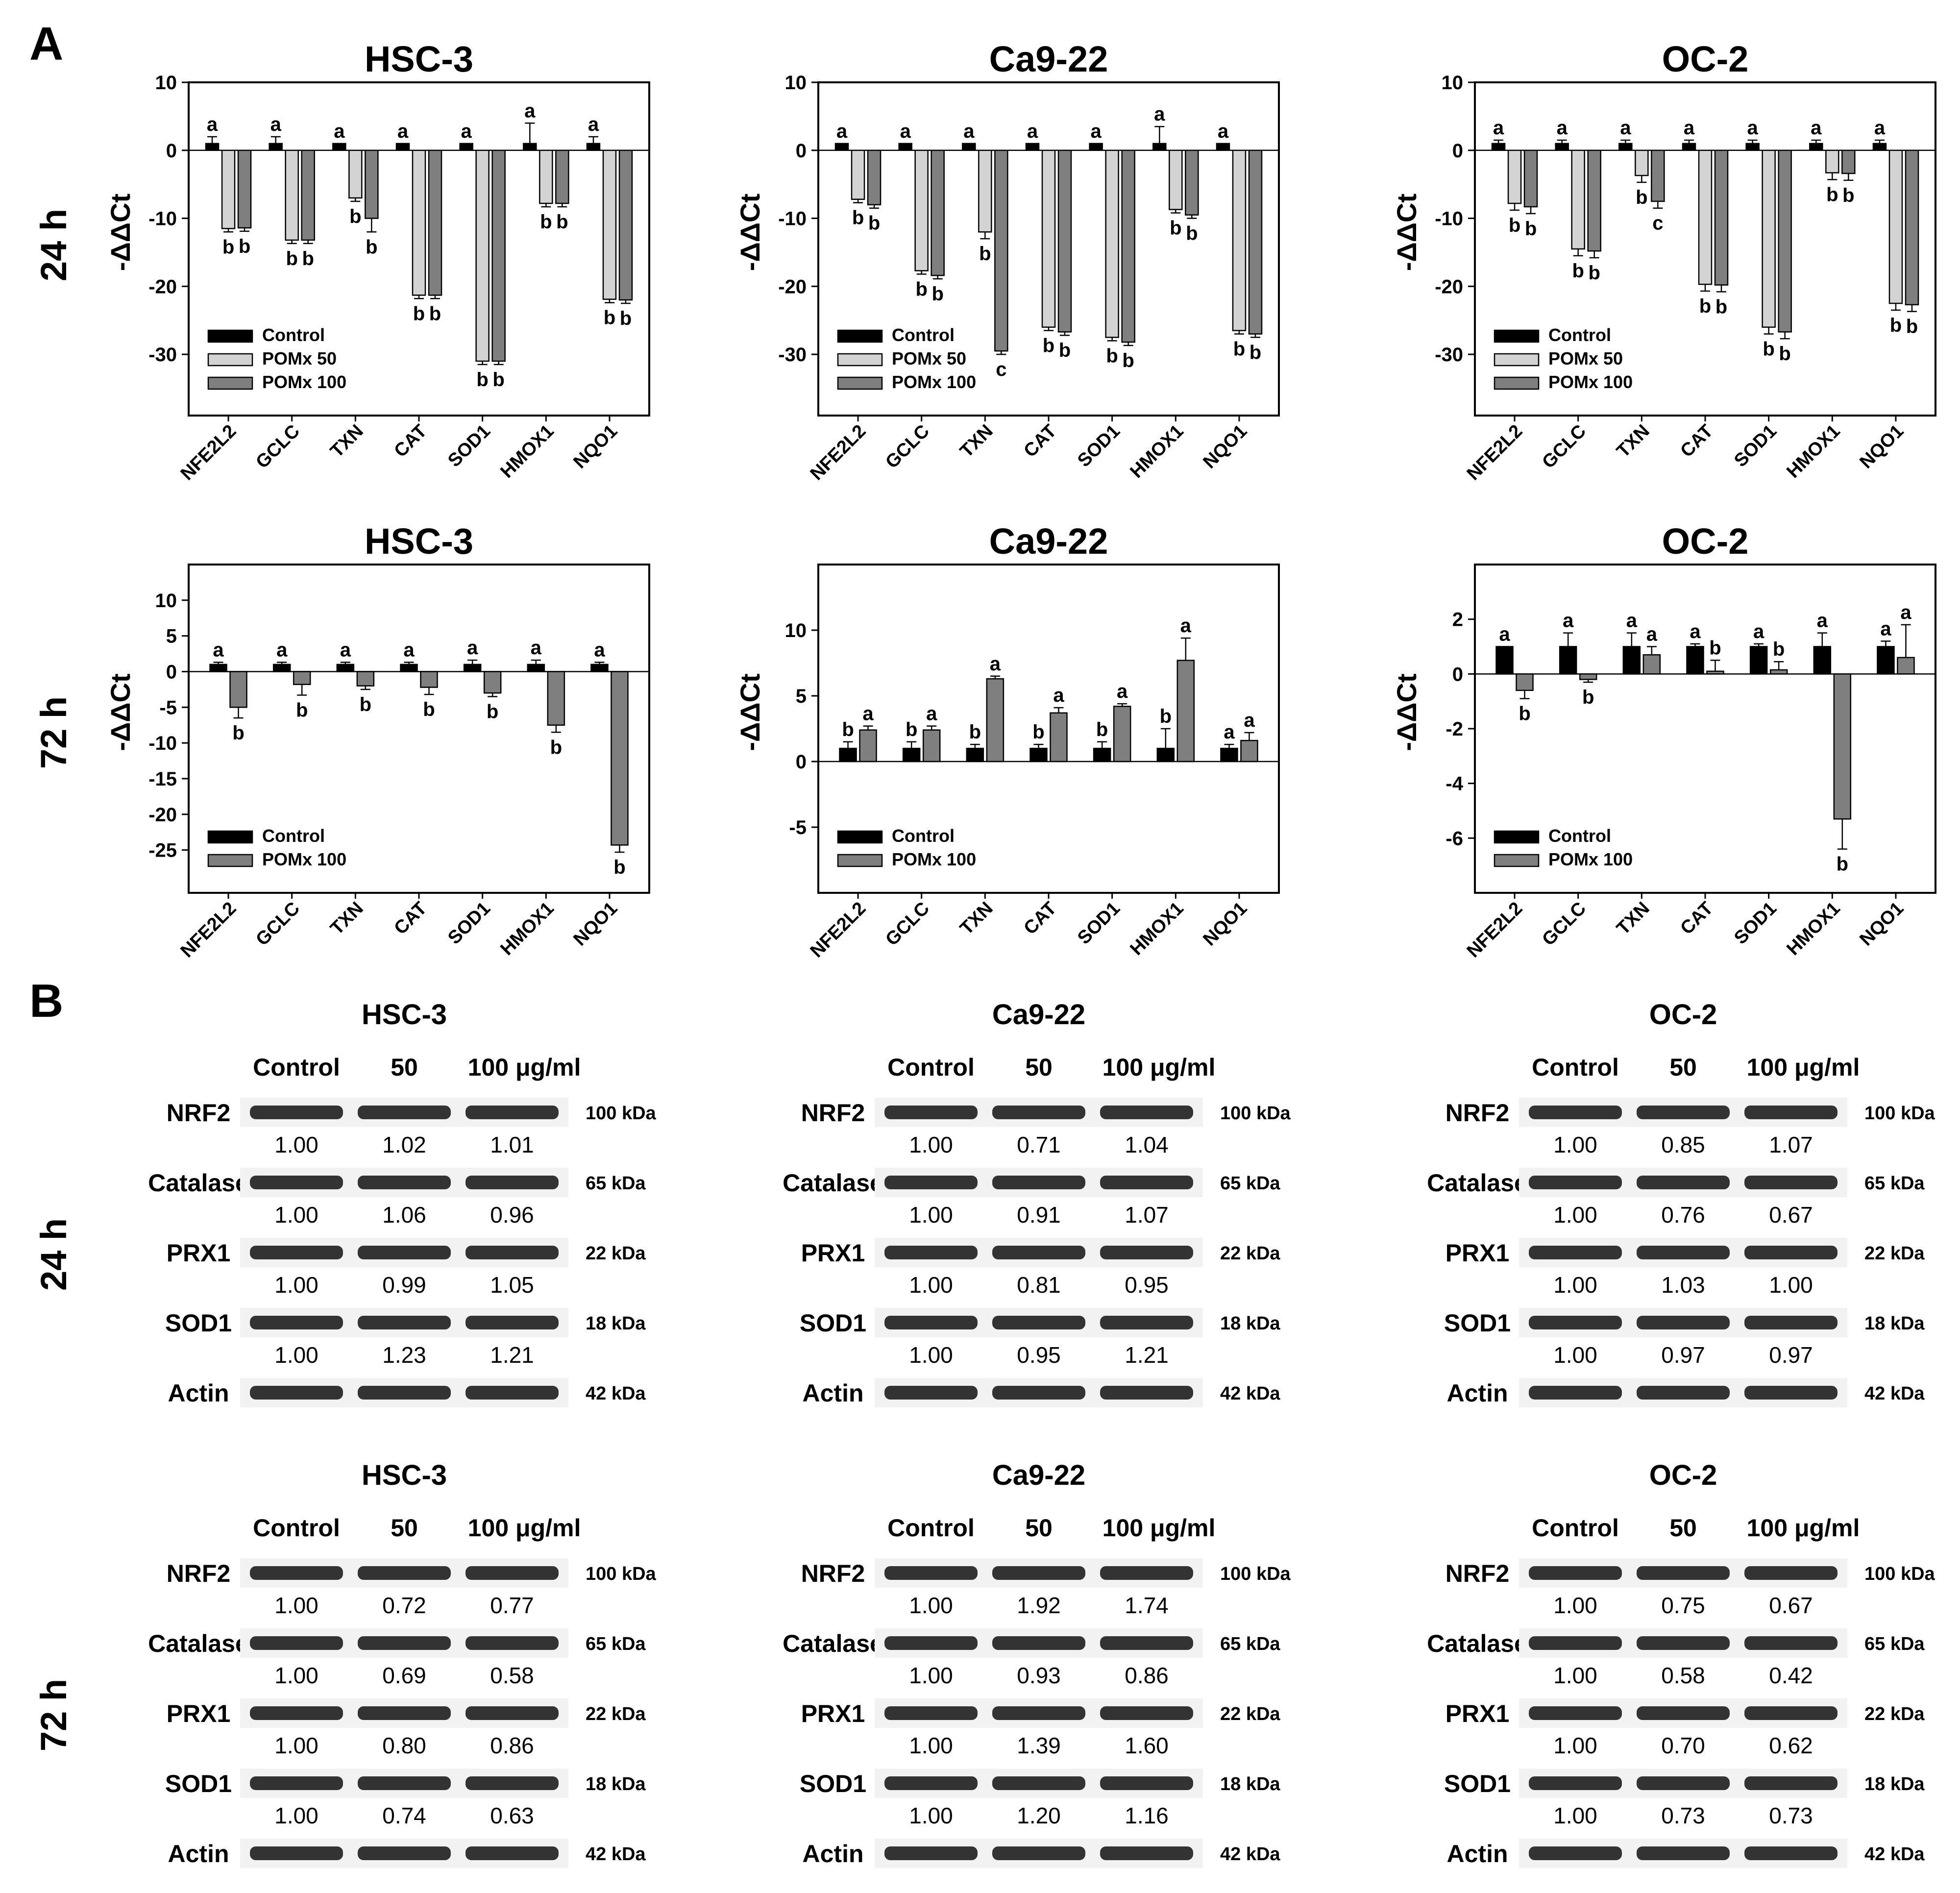  Describe the element at coordinates (1886, 660) in the screenshot. I see `bar-nqo1-control` at that location.